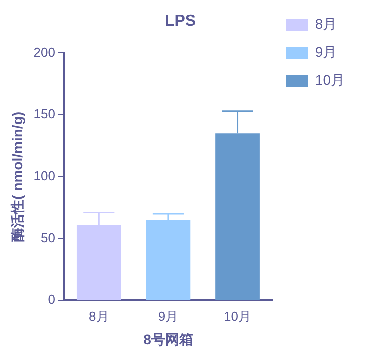 The height and width of the screenshot is (357, 365). Describe the element at coordinates (17, 177) in the screenshot. I see `y-axis-title: 酶活性( nmol/min/g)` at that location.